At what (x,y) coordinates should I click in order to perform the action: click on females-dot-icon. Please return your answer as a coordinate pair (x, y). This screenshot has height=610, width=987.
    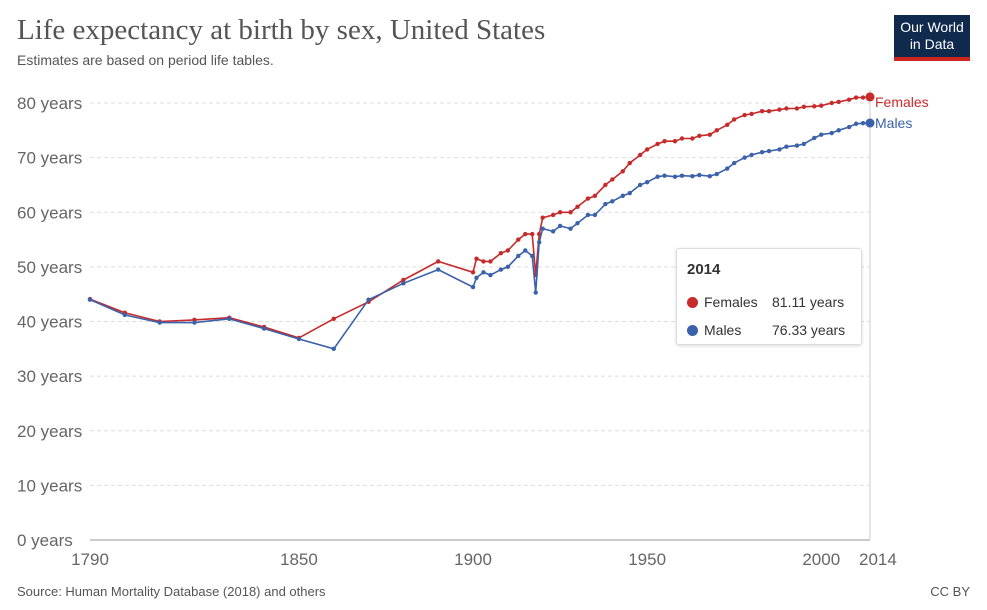
    Looking at the image, I should click on (692, 302).